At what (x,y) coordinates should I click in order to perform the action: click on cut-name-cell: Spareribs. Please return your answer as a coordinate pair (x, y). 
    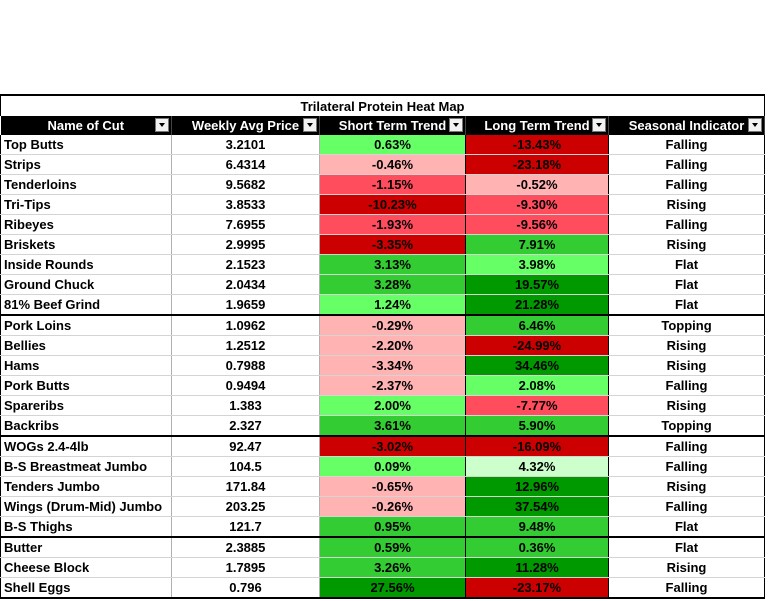
    Looking at the image, I should click on (86, 405).